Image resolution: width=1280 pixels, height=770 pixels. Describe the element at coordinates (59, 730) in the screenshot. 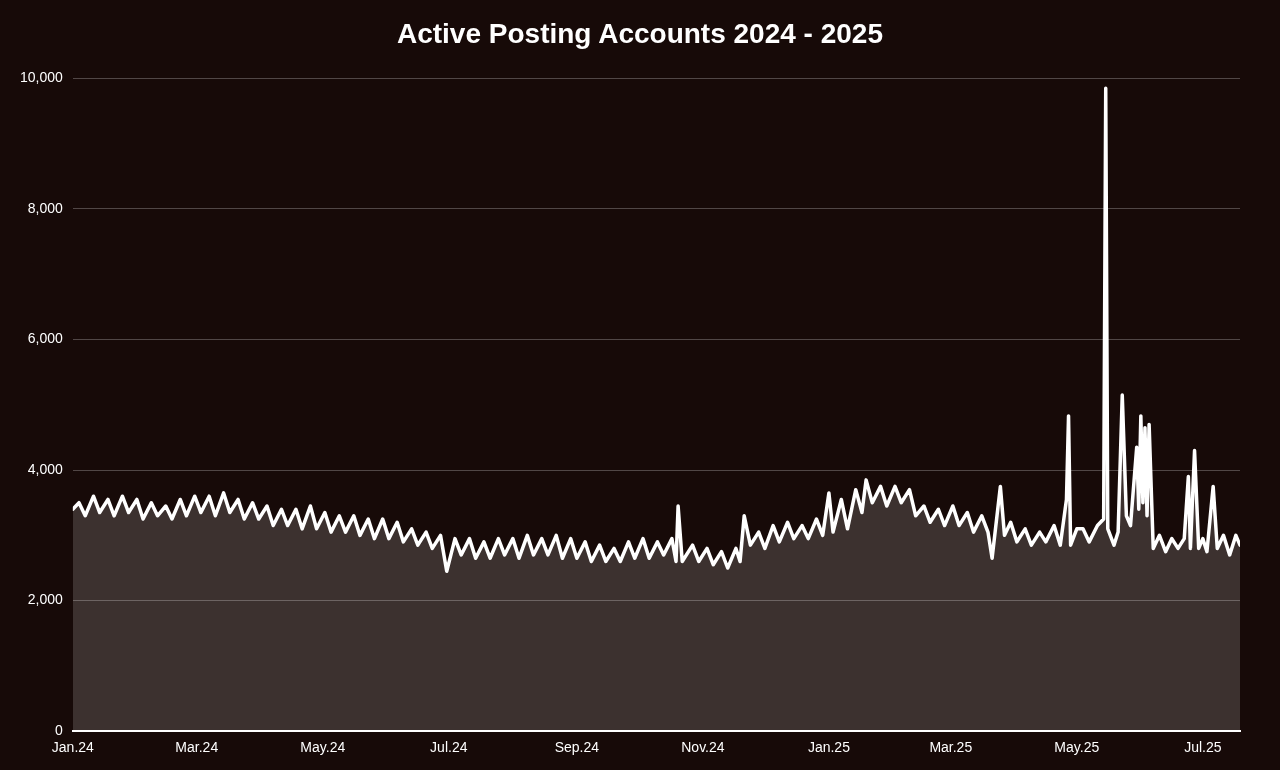

I see `y-tick-label: 0` at that location.